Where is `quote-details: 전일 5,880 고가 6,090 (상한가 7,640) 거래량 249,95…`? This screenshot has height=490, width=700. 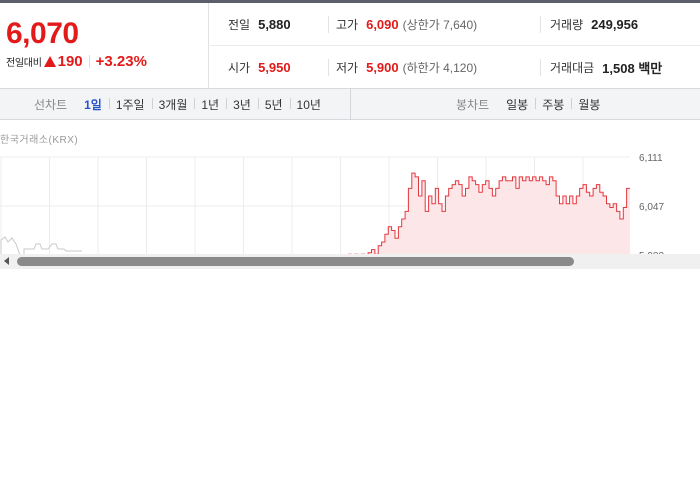 quote-details: 전일 5,880 고가 6,090 (상한가 7,640) 거래량 249,95… is located at coordinates (455, 46).